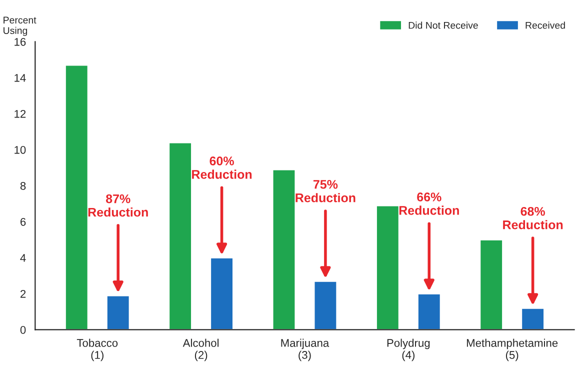 Image resolution: width=586 pixels, height=379 pixels. Describe the element at coordinates (118, 205) in the screenshot. I see `annotation: 87% Reduction` at that location.